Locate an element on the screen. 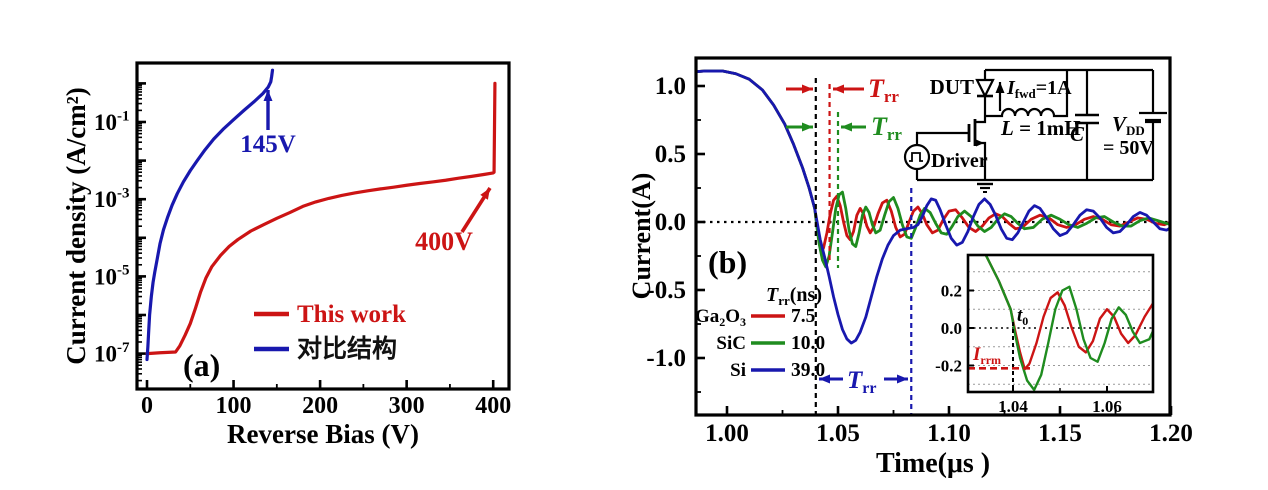 The width and height of the screenshot is (1268, 490). y-tick-label: 10⁻⁵ is located at coordinates (112, 276).